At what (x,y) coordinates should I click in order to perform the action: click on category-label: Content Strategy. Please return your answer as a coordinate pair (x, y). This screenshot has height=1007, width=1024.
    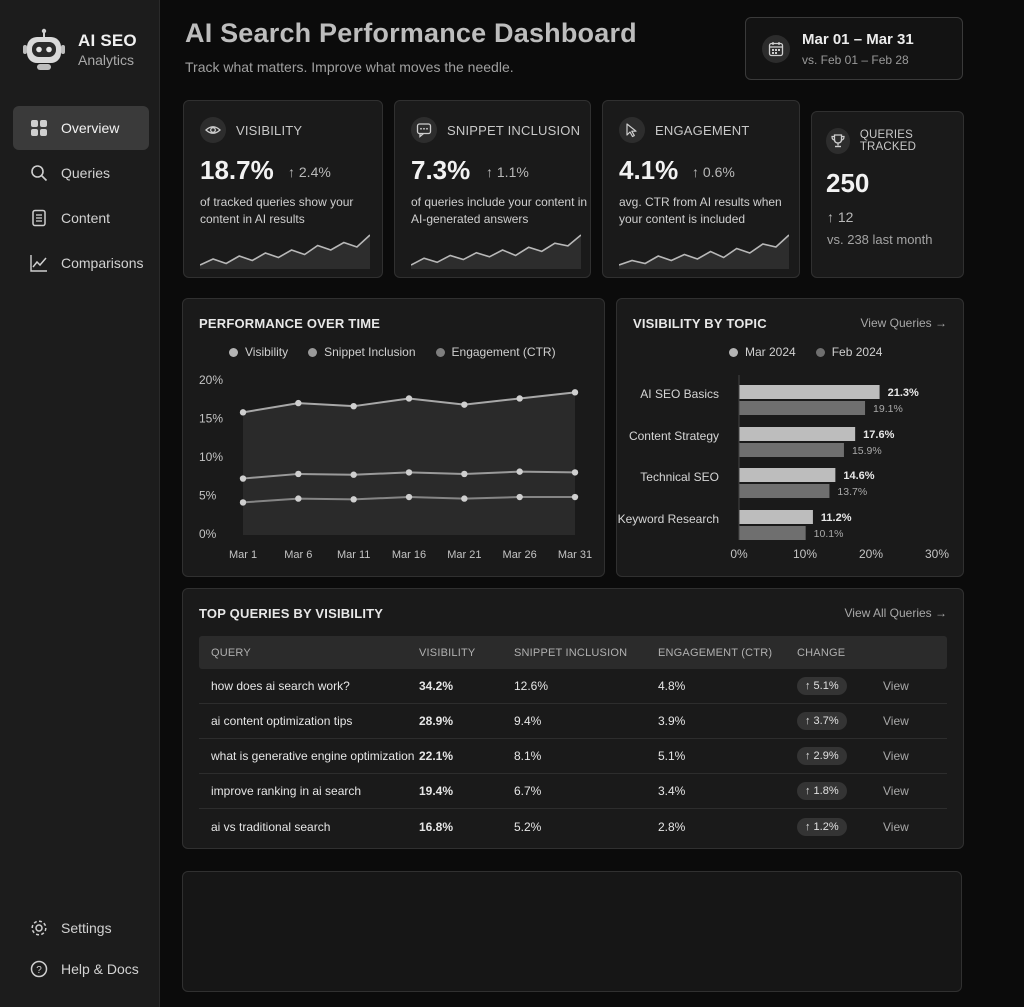
    Looking at the image, I should click on (674, 436).